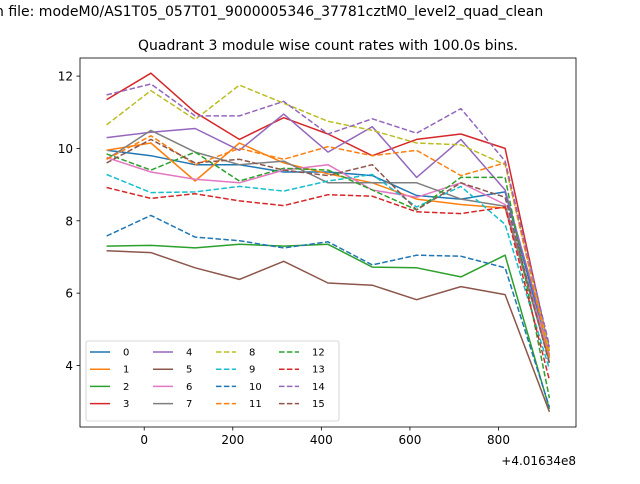 This screenshot has height=484, width=640. Describe the element at coordinates (318, 404) in the screenshot. I see `legend-label-15: 15` at that location.